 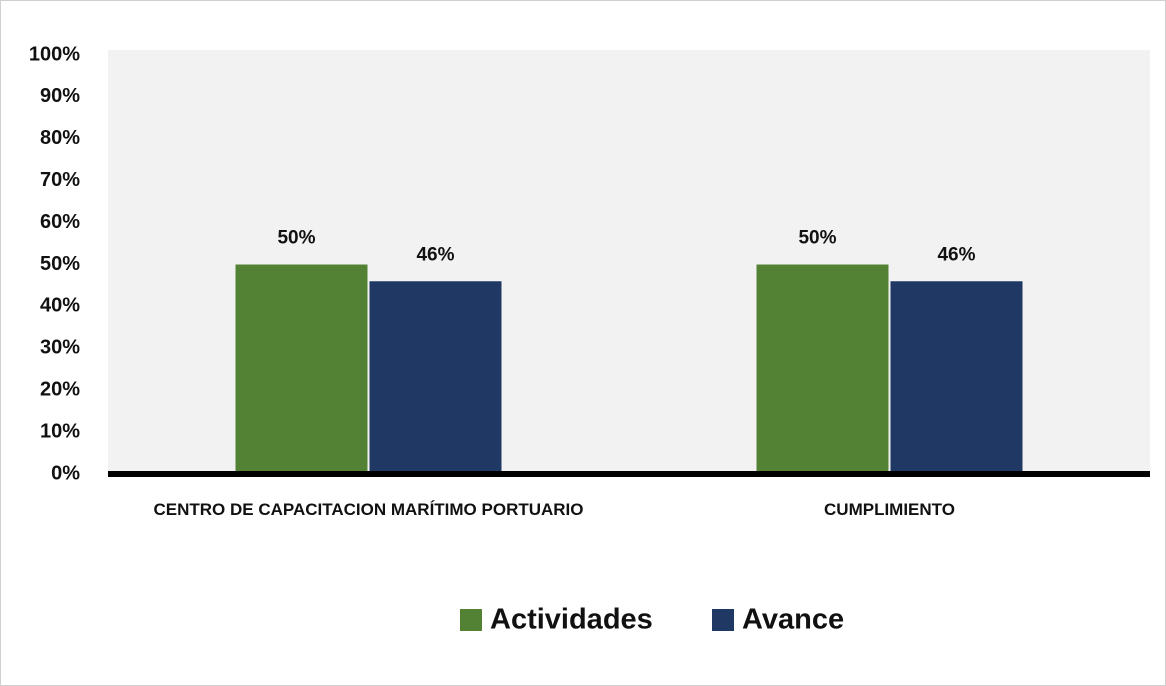 I want to click on y-tick-label: 30%, so click(x=60, y=348).